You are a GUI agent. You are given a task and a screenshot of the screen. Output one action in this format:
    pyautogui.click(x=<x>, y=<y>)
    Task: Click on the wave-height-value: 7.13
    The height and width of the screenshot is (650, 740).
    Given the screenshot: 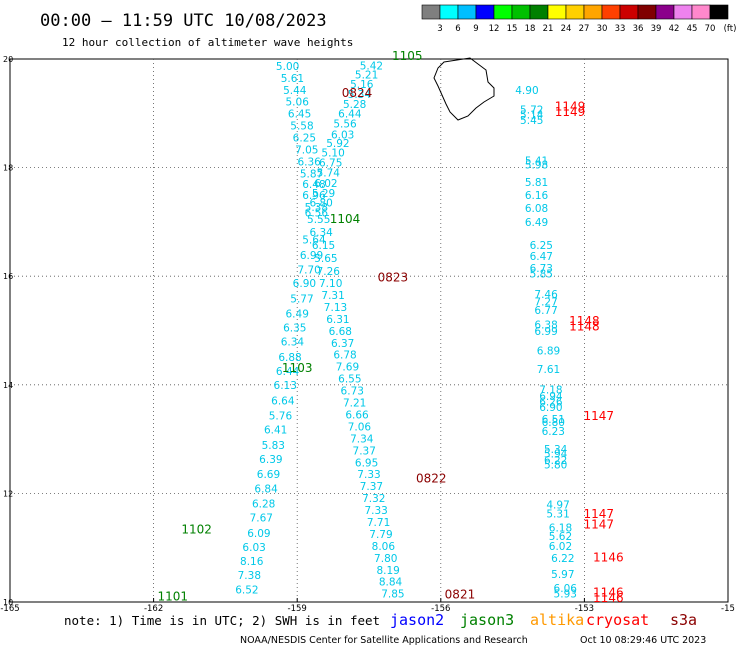 What is the action you would take?
    pyautogui.click(x=335, y=308)
    